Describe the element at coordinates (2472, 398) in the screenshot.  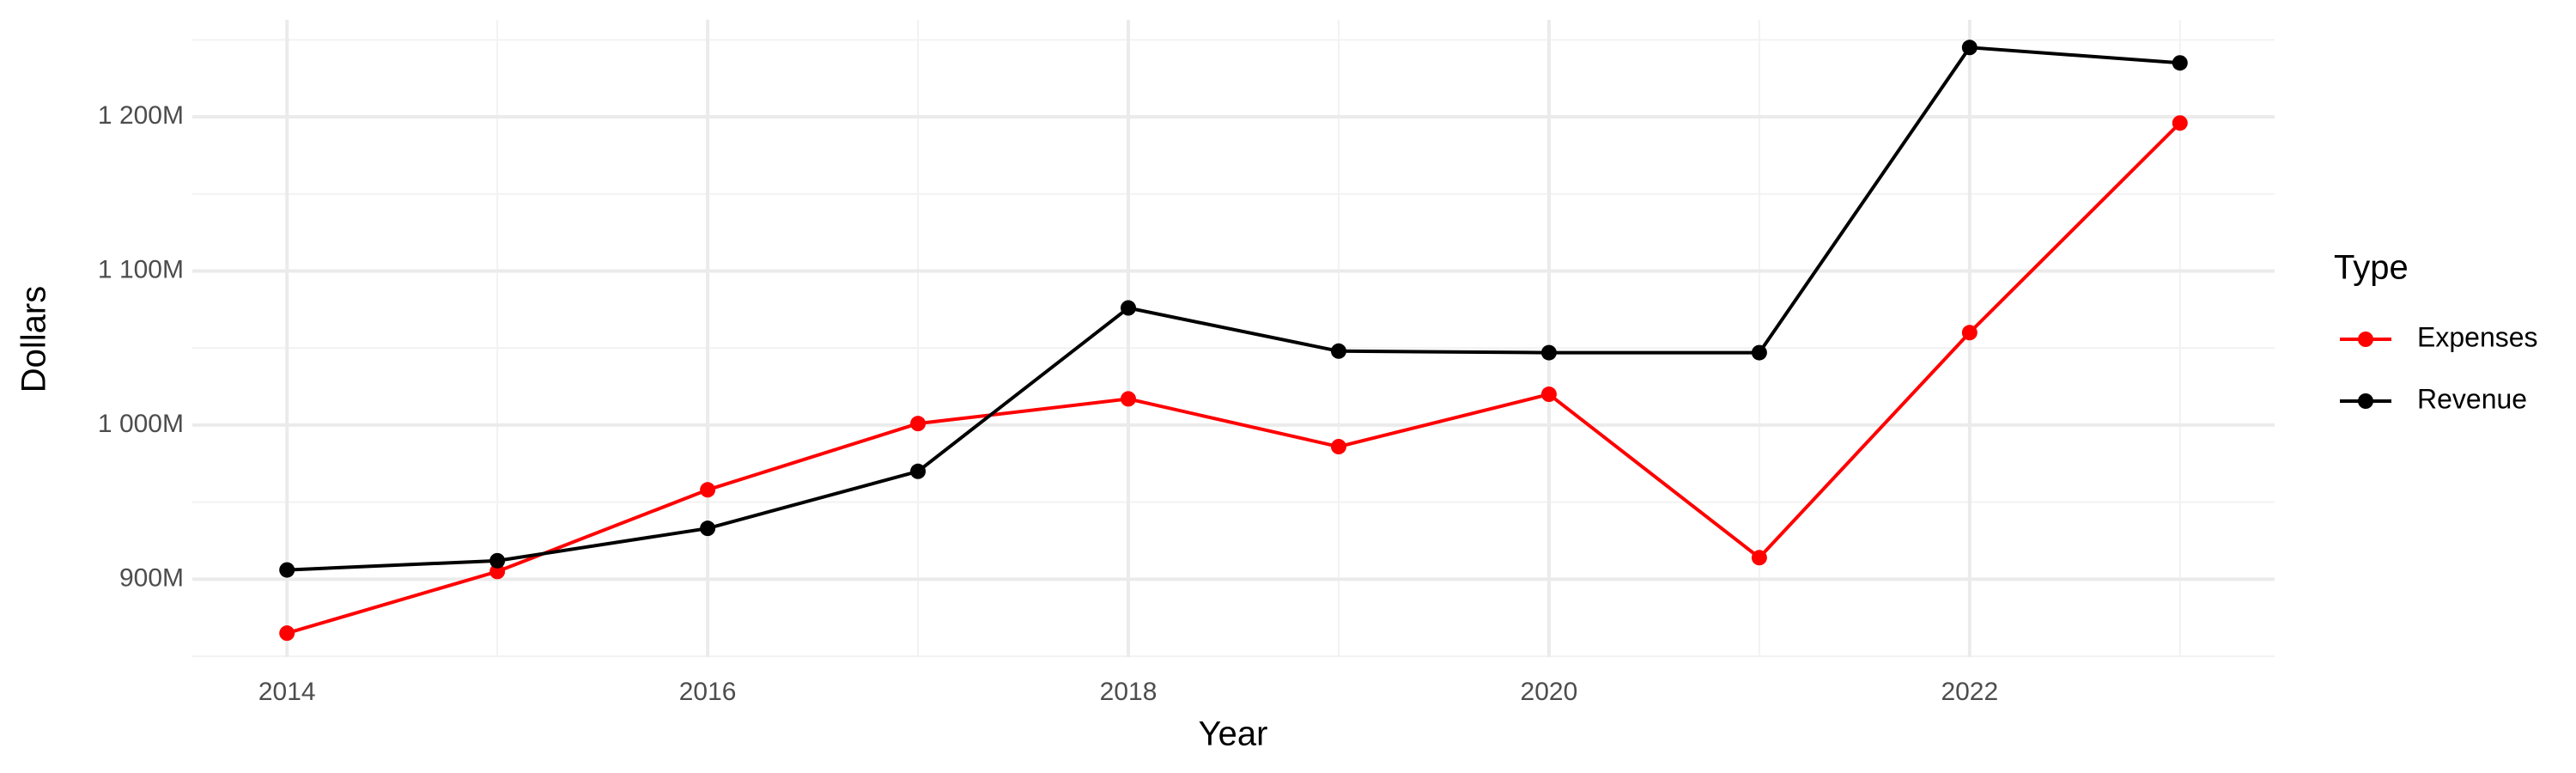
I see `legend-label: Revenue` at that location.